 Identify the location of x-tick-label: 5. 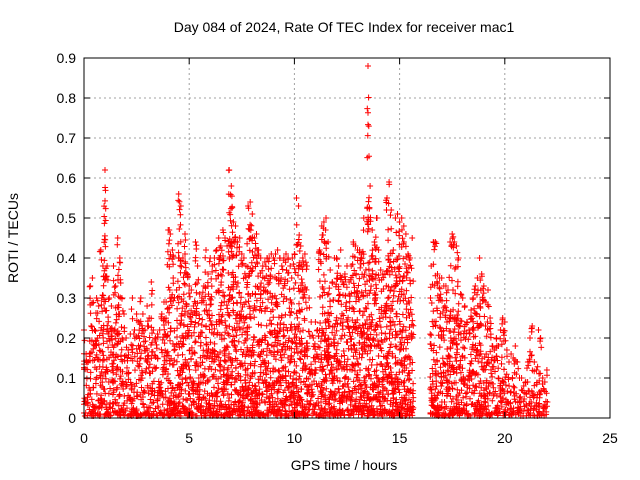
(189, 438).